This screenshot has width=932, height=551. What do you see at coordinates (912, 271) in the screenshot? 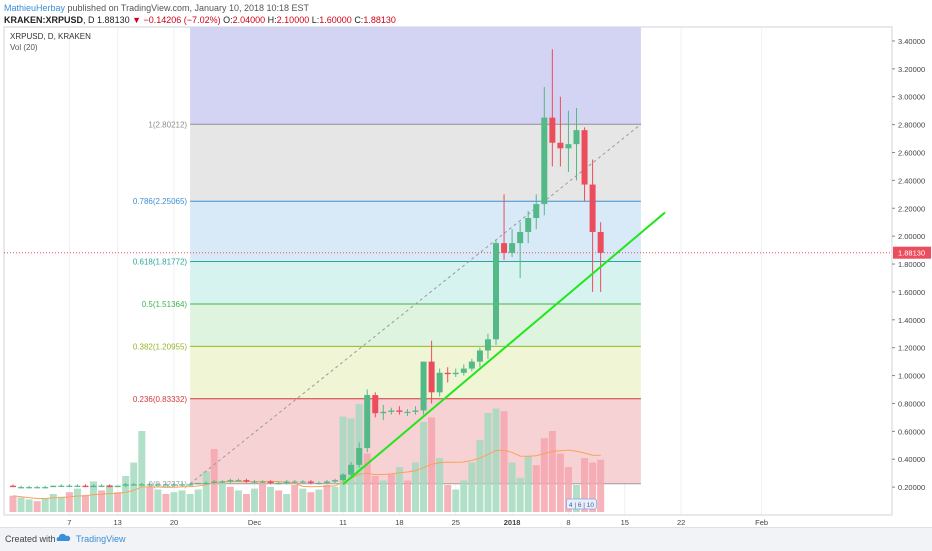
I see `price-axis` at bounding box center [912, 271].